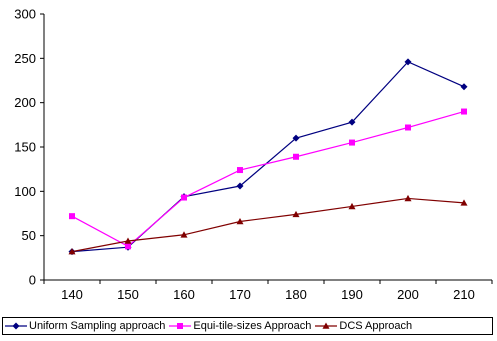 The width and height of the screenshot is (497, 341). What do you see at coordinates (252, 326) in the screenshot?
I see `legend-label: Equi-tile-sizes Approach` at bounding box center [252, 326].